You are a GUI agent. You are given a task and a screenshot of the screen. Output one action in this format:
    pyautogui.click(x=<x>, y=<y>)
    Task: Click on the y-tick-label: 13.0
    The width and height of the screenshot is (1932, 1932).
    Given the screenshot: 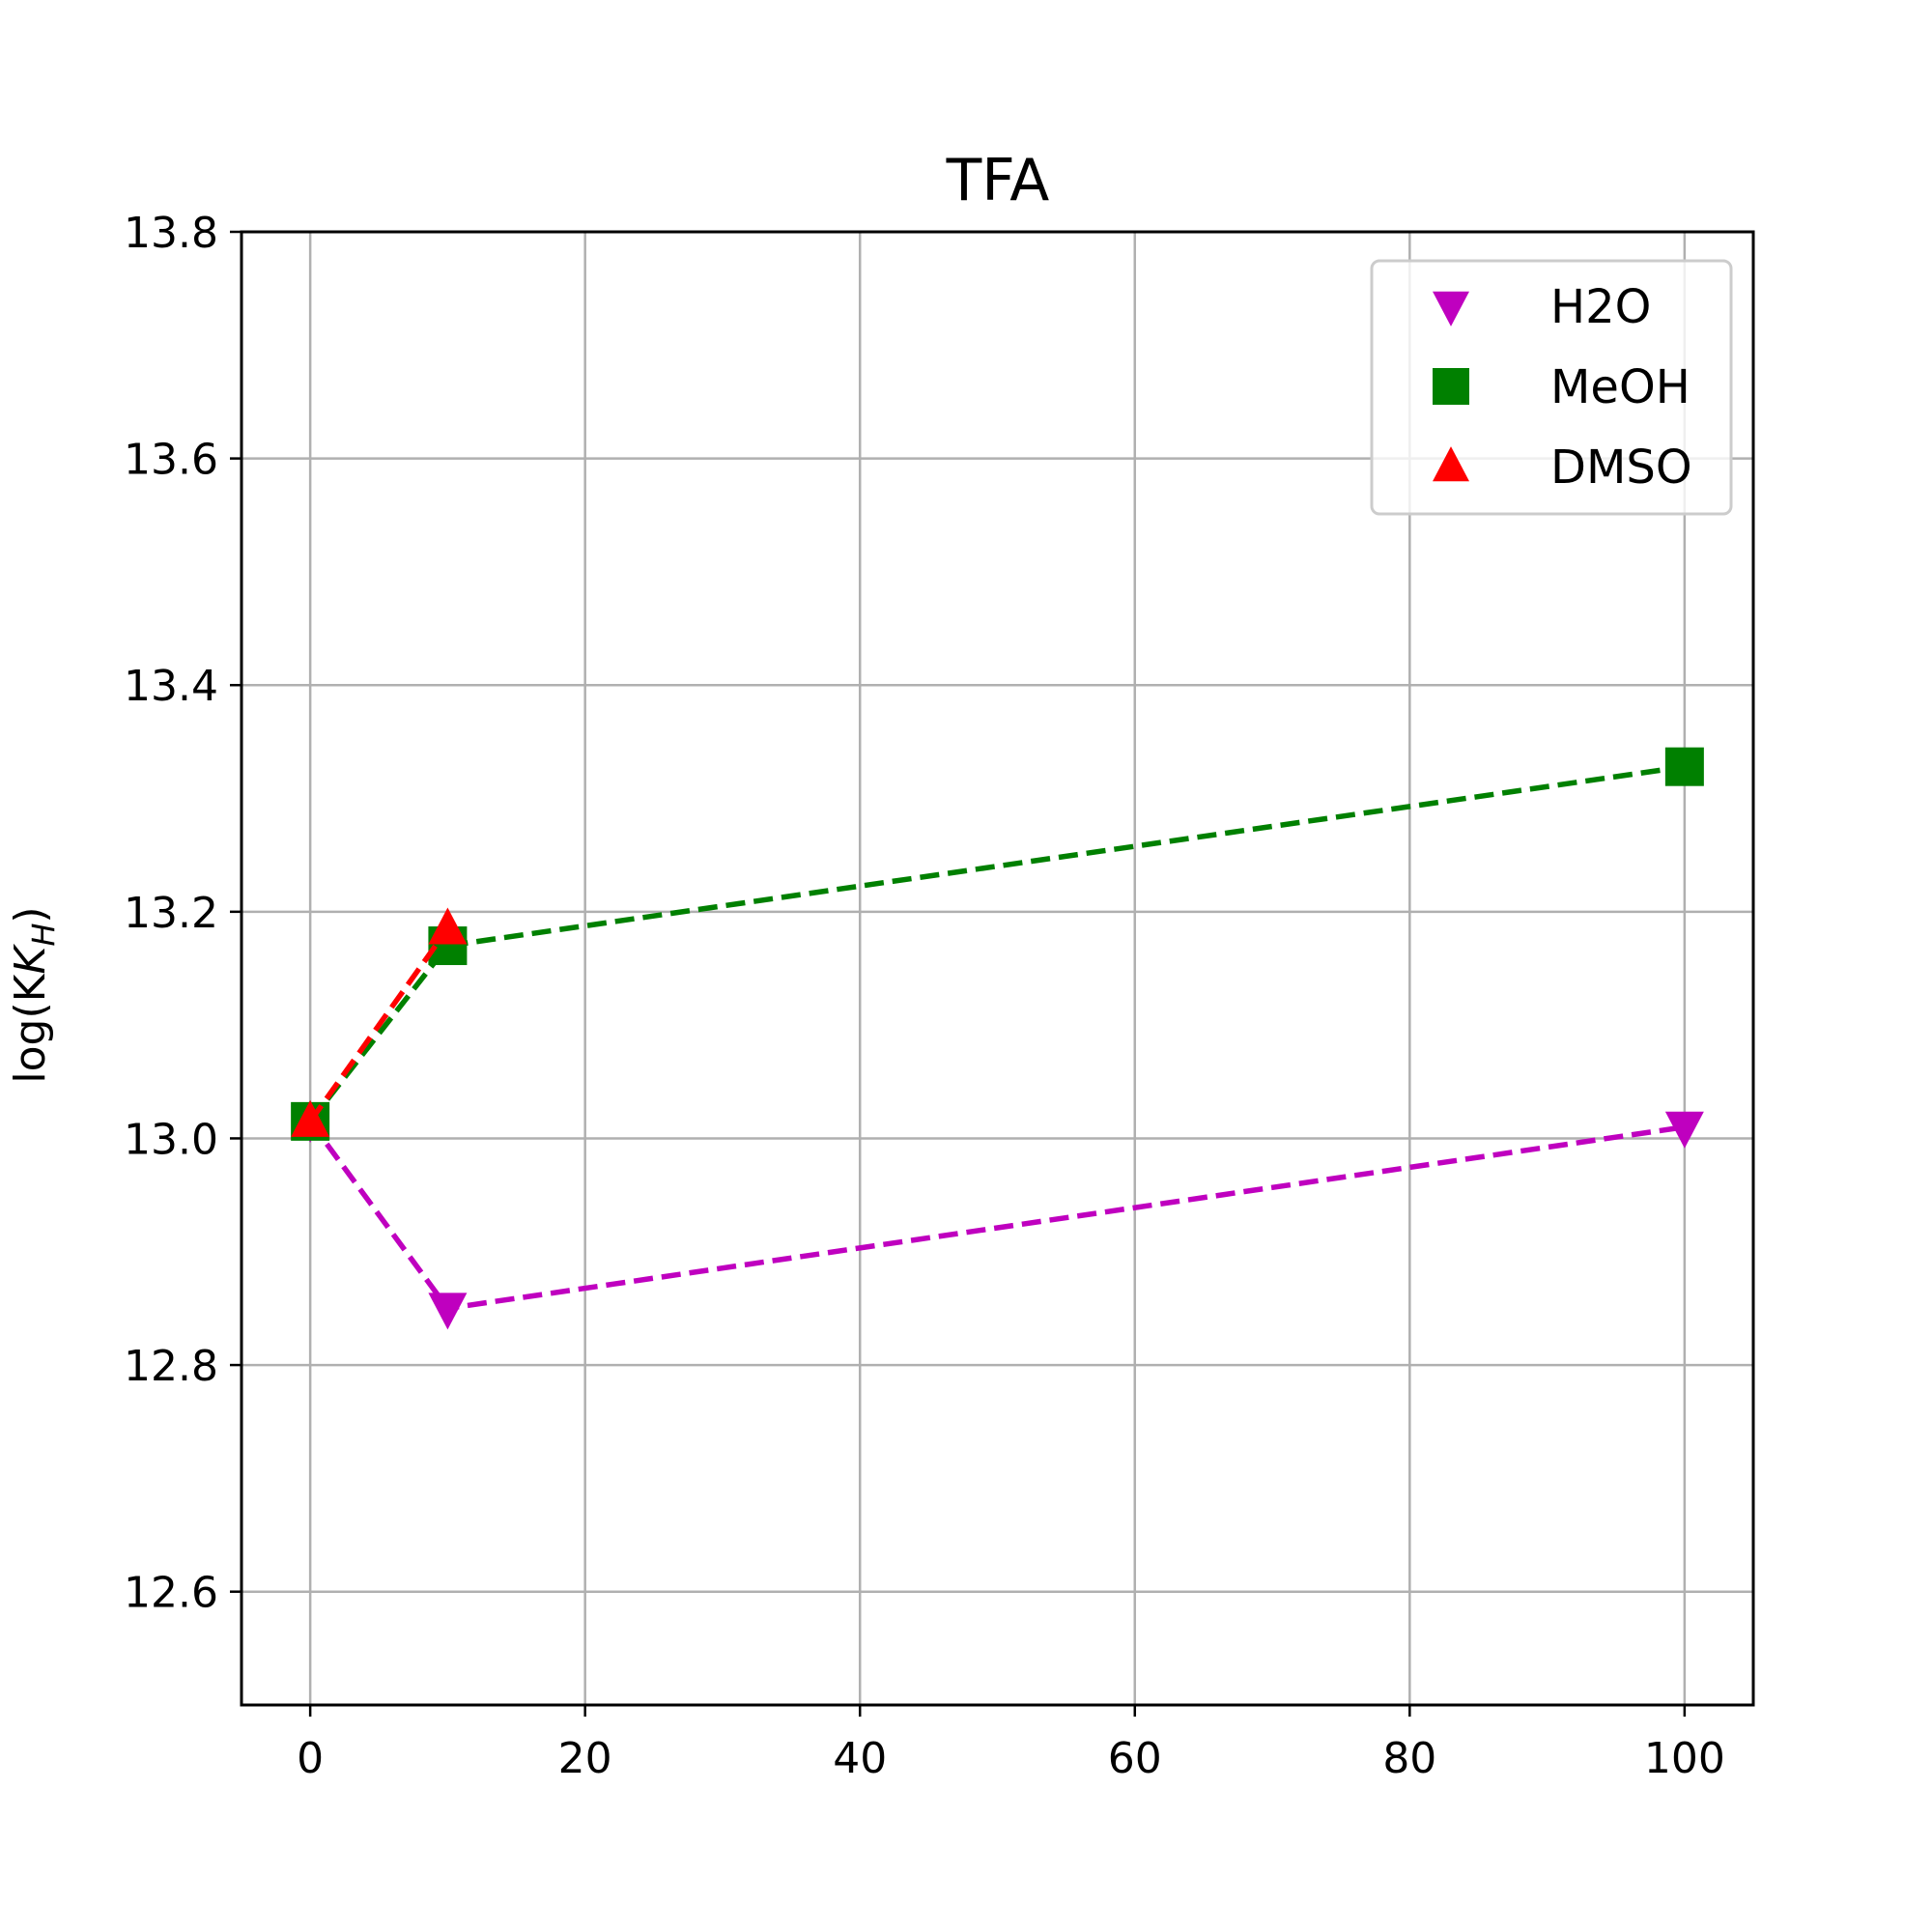 What is the action you would take?
    pyautogui.click(x=171, y=1139)
    